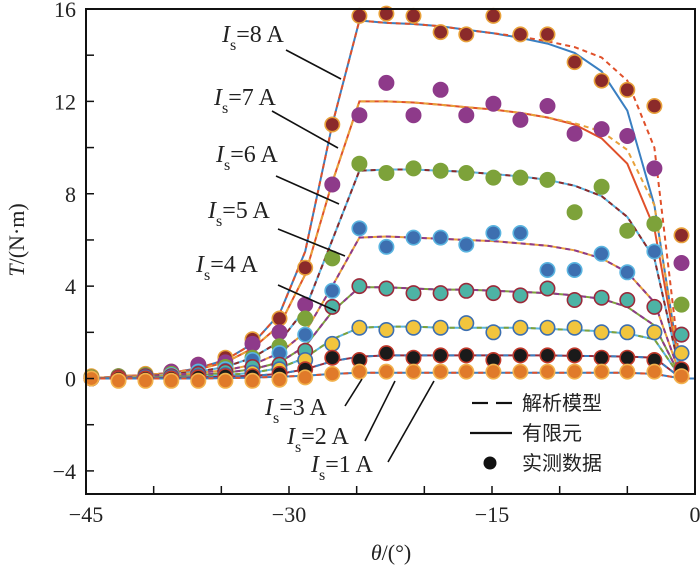  I want to click on annotation-label: Is=4 A, so click(226, 268).